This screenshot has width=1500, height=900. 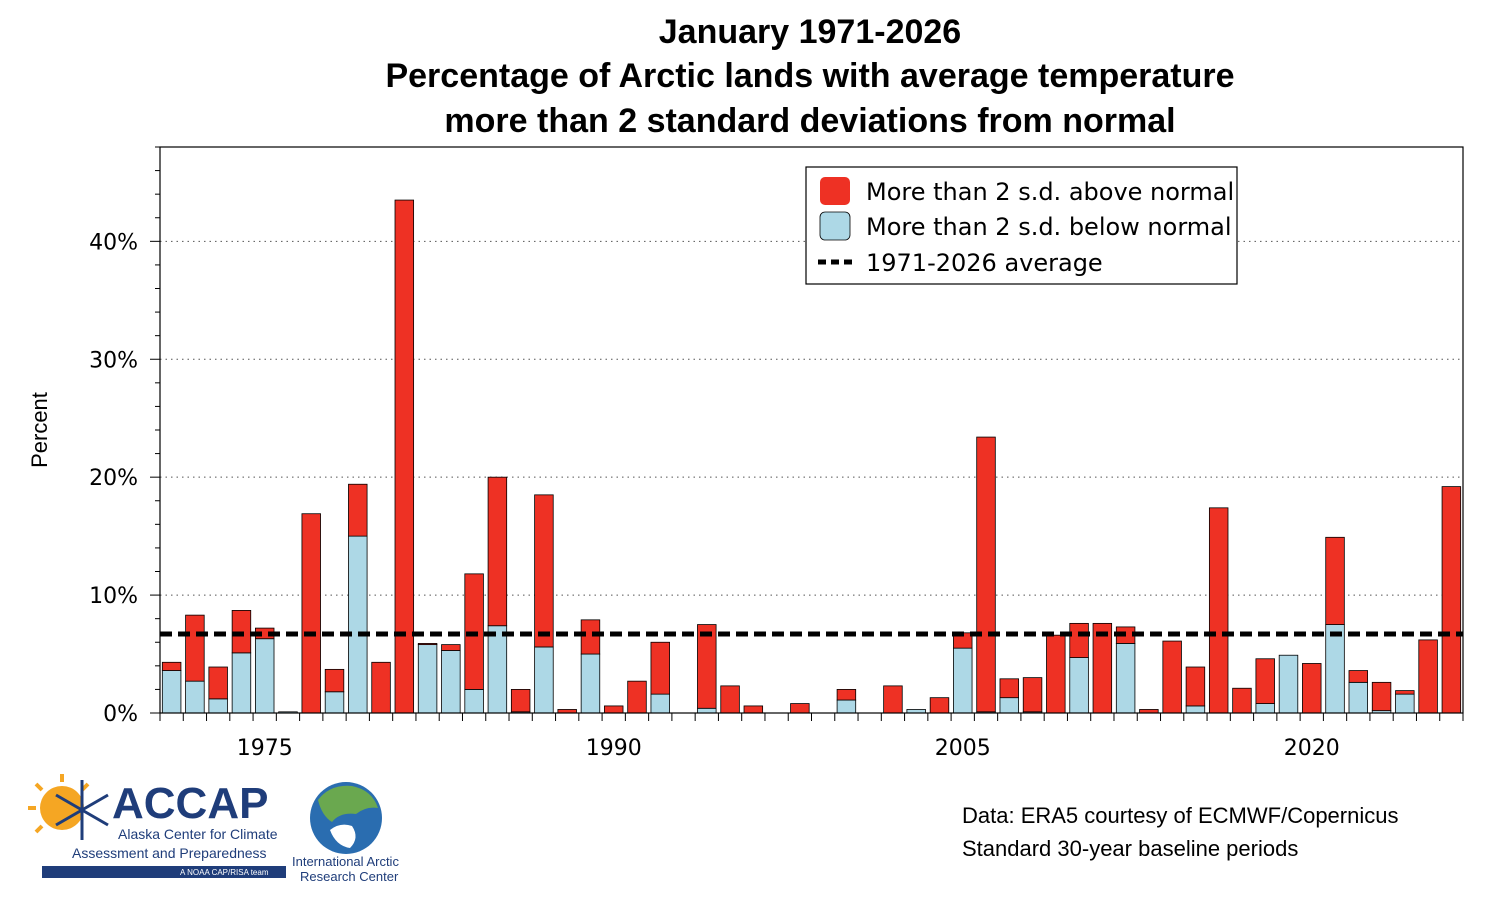 What do you see at coordinates (1335, 669) in the screenshot?
I see `bar-below-2021` at bounding box center [1335, 669].